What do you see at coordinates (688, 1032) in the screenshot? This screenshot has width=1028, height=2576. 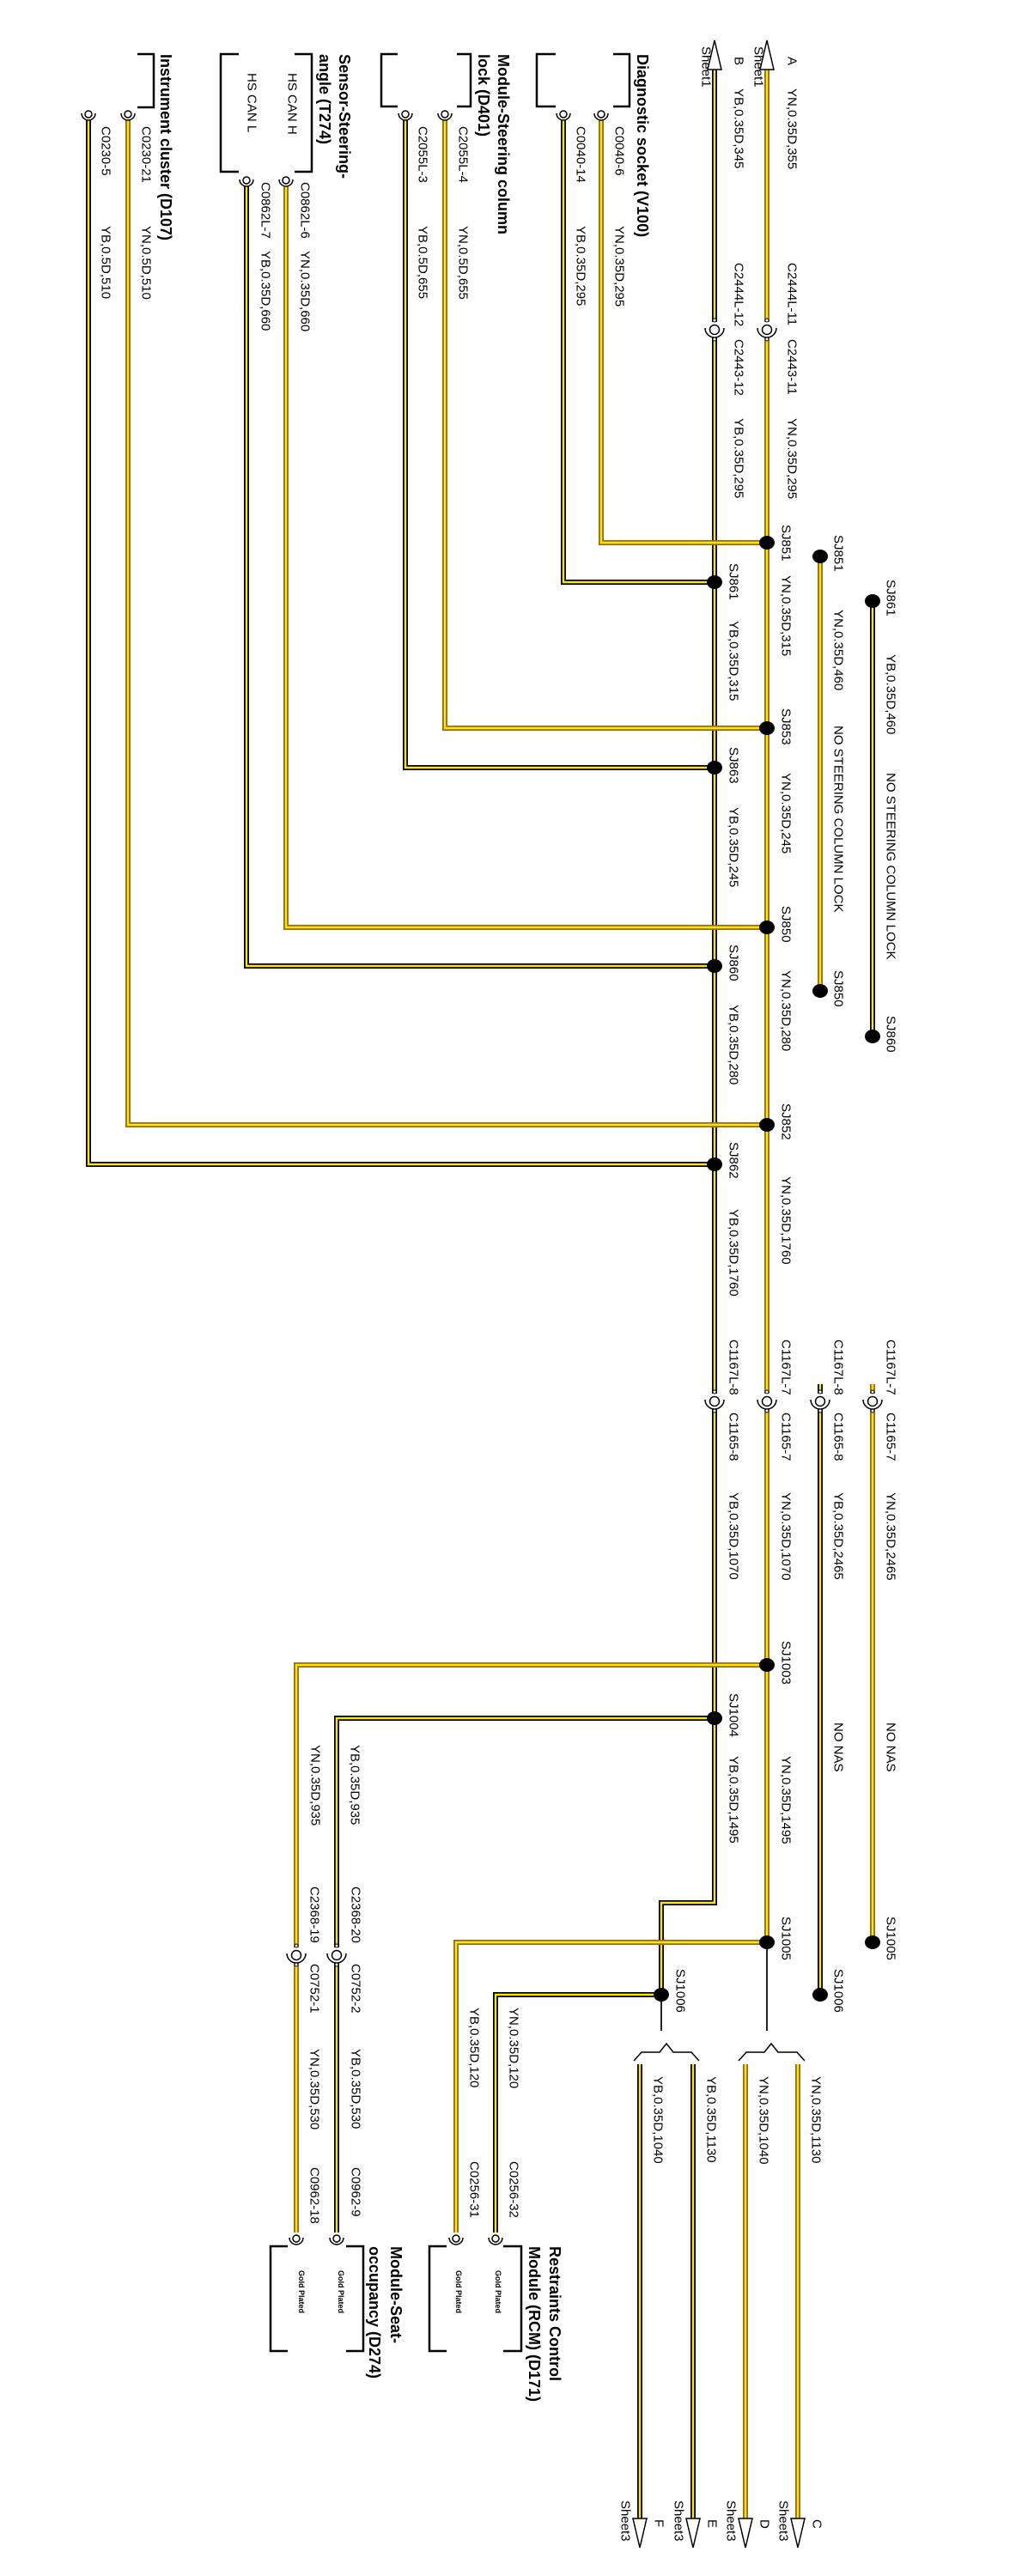 I see `trunk-wire-b` at bounding box center [688, 1032].